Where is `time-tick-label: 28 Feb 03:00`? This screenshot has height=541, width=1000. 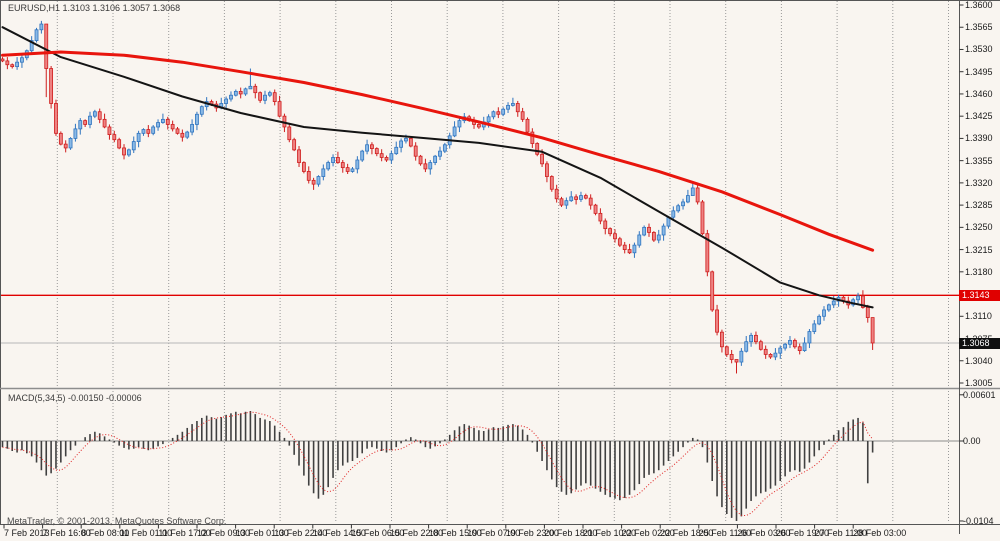
time-tick-label: 28 Feb 03:00 is located at coordinates (880, 533).